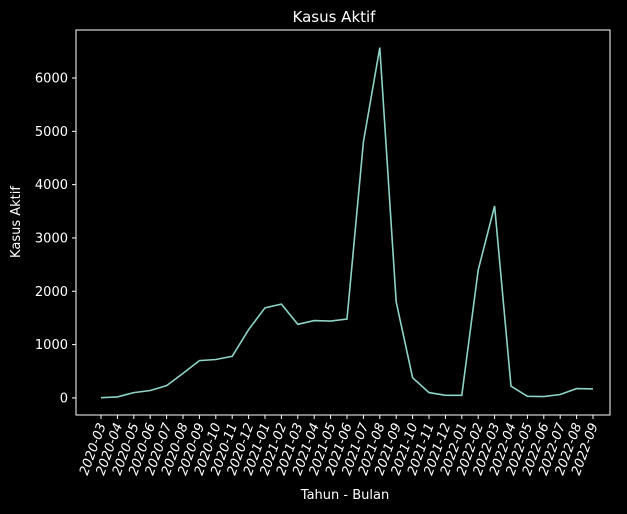  Describe the element at coordinates (344, 495) in the screenshot. I see `x-axis-title: Tahun - Bulan` at that location.